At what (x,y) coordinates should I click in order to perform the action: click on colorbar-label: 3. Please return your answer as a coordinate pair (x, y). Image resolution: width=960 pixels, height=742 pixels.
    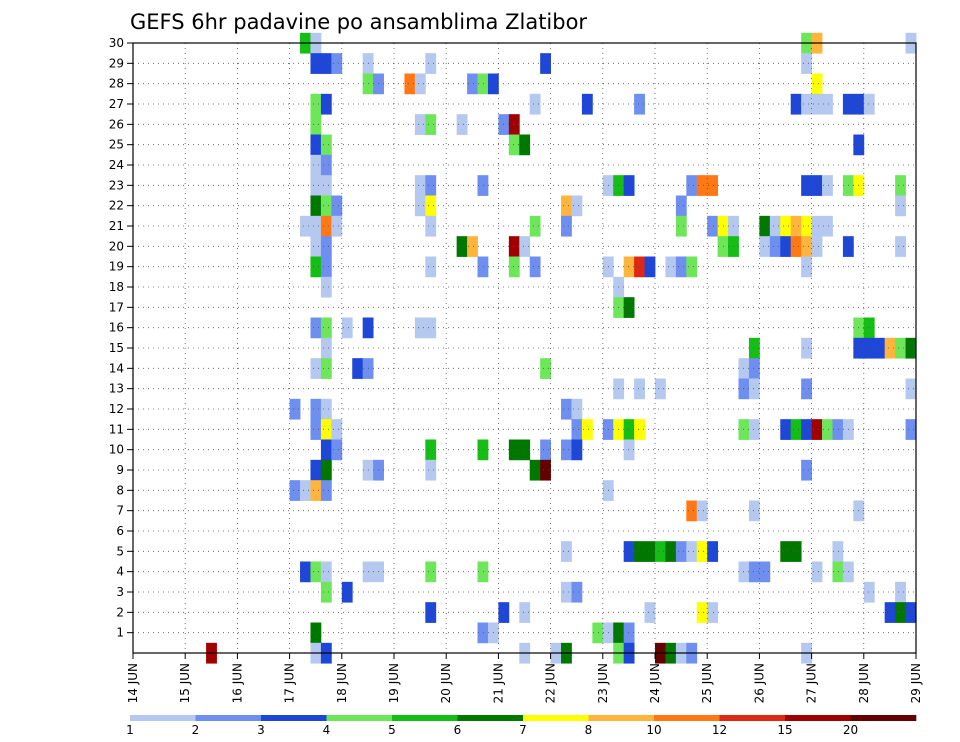
    Looking at the image, I should click on (261, 730).